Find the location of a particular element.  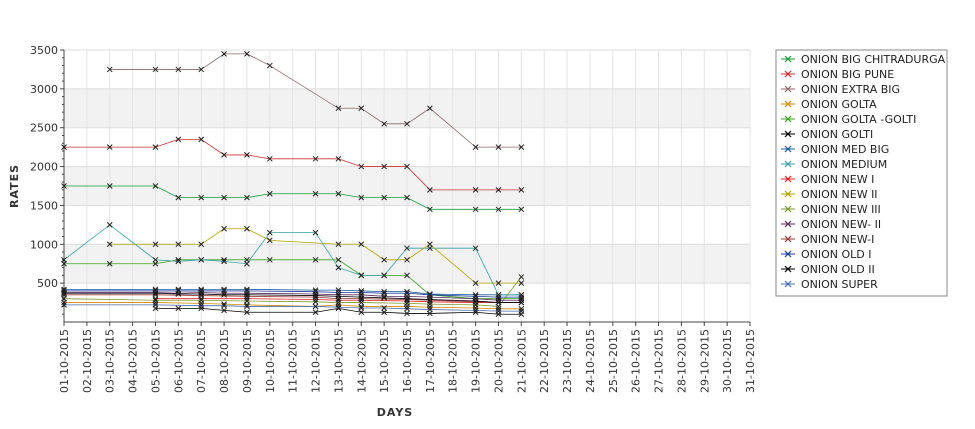

x-tick-label: 01-10-2015 is located at coordinates (64, 361).